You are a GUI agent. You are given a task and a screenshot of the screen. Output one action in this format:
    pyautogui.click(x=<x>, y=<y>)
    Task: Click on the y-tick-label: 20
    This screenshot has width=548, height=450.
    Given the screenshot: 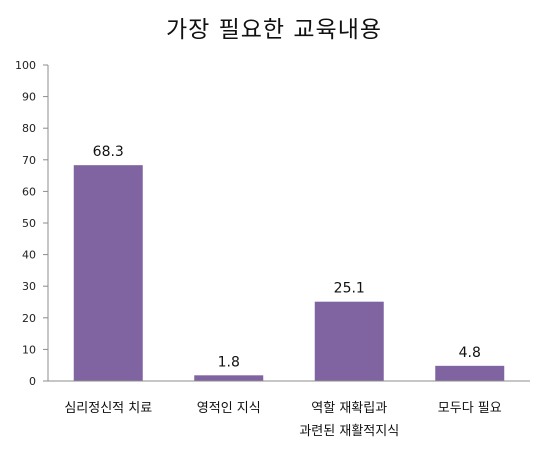 What is the action you would take?
    pyautogui.click(x=29, y=318)
    